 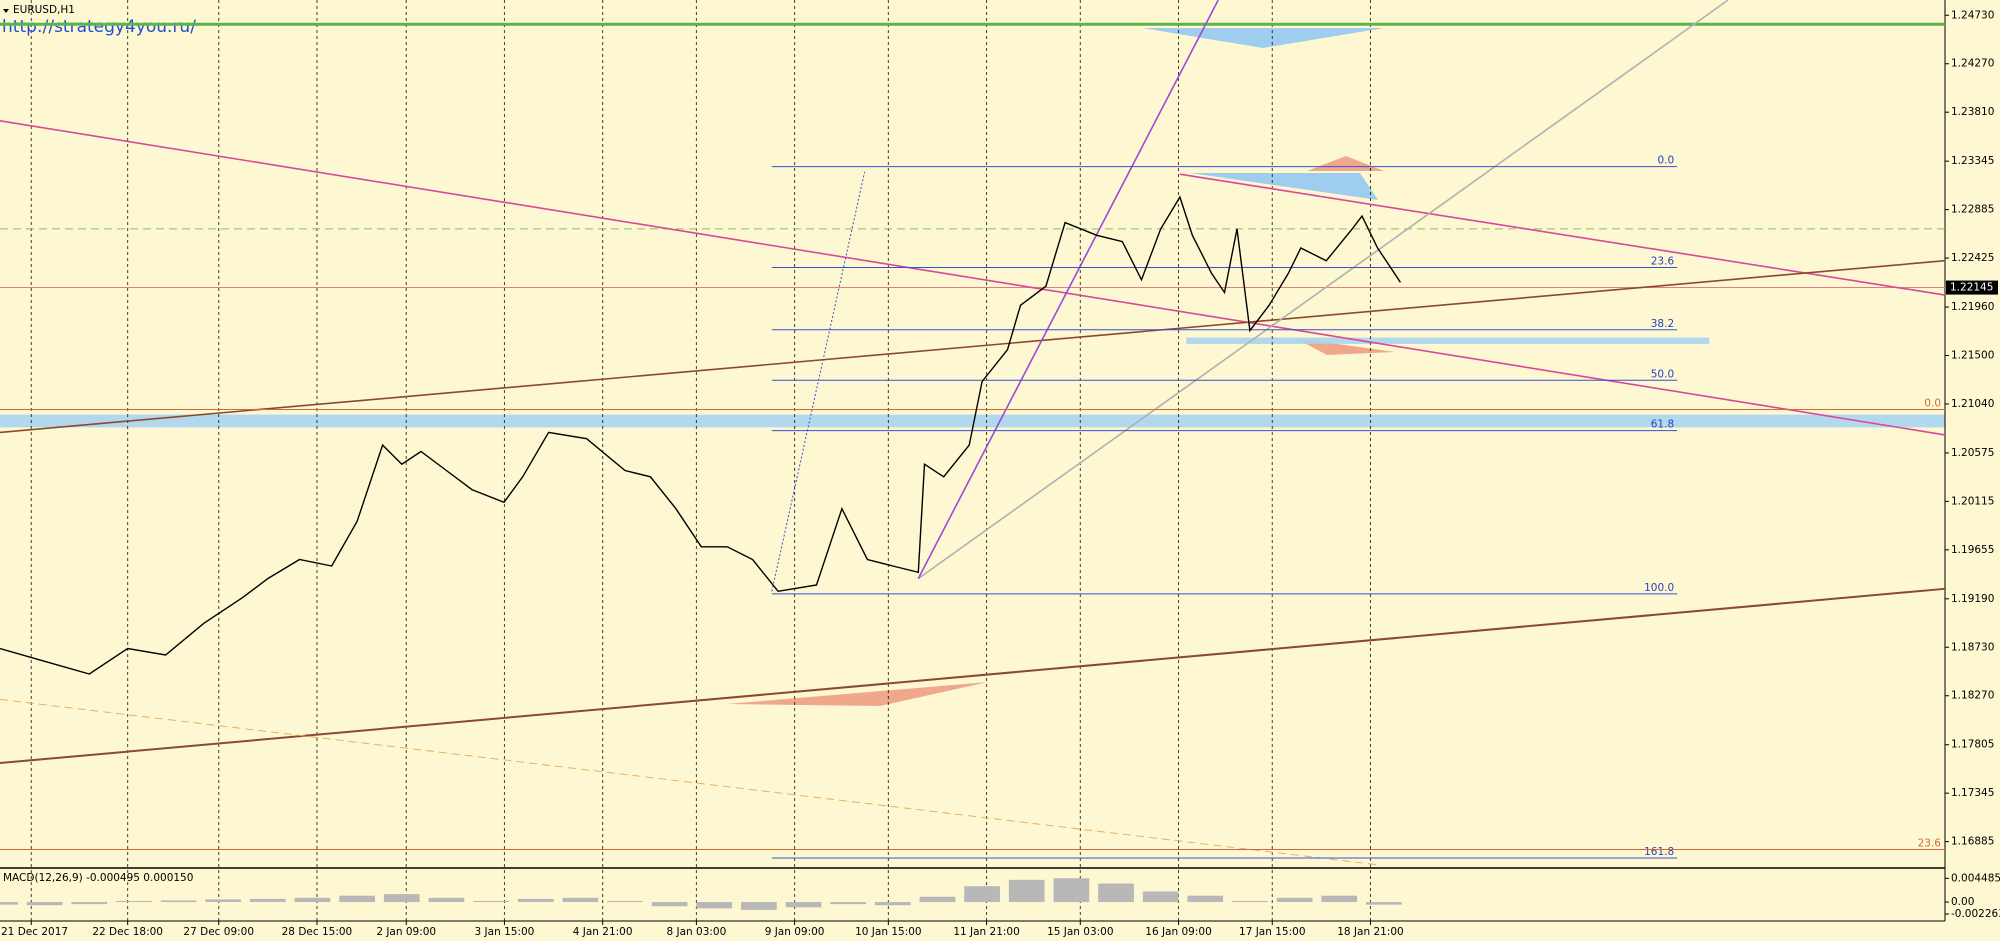 What do you see at coordinates (1972, 258) in the screenshot?
I see `y-tick-label: 1.22425` at bounding box center [1972, 258].